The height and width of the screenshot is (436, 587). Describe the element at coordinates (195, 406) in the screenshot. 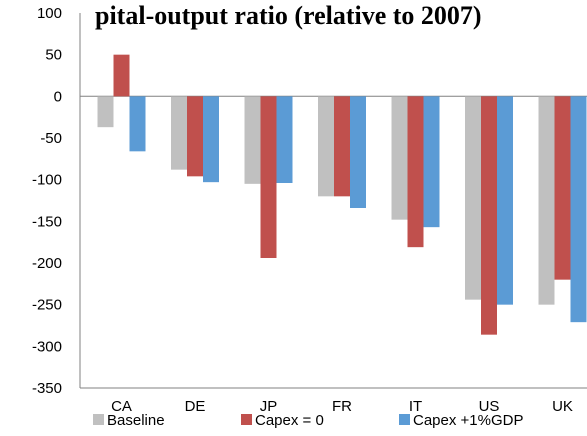

I see `category-label: DE` at that location.